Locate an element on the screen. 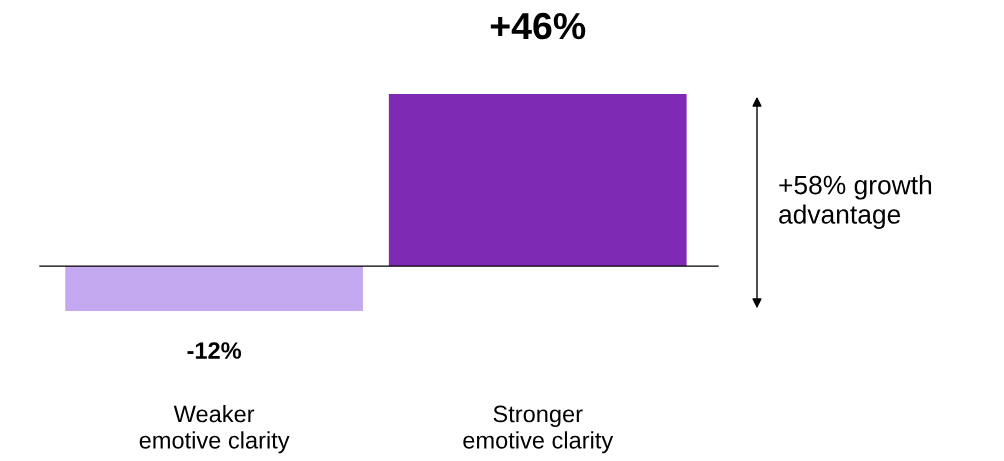 Image resolution: width=1004 pixels, height=461 pixels. x-tick-label: Stronger emotive clarity is located at coordinates (538, 429).